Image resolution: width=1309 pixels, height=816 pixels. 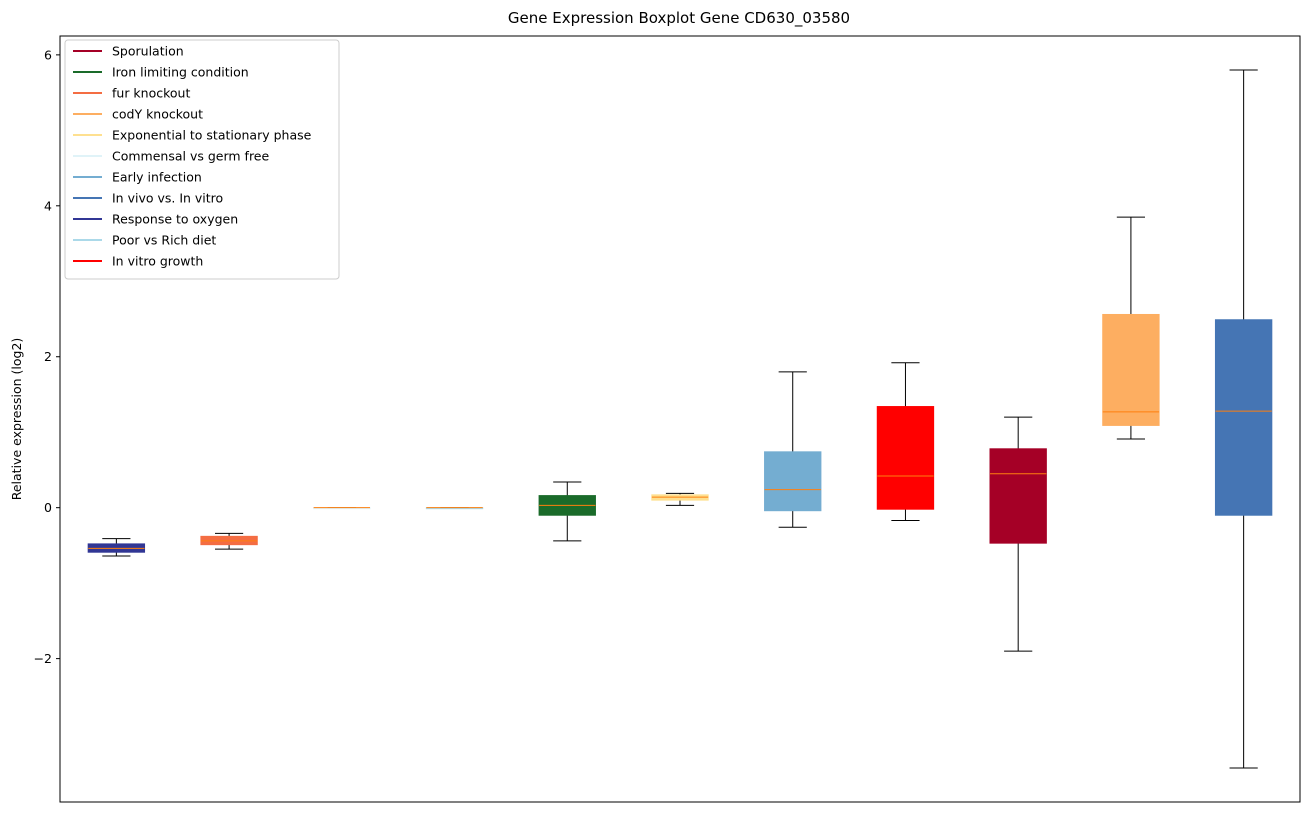 I want to click on legend-label: Iron limiting condition, so click(x=180, y=72).